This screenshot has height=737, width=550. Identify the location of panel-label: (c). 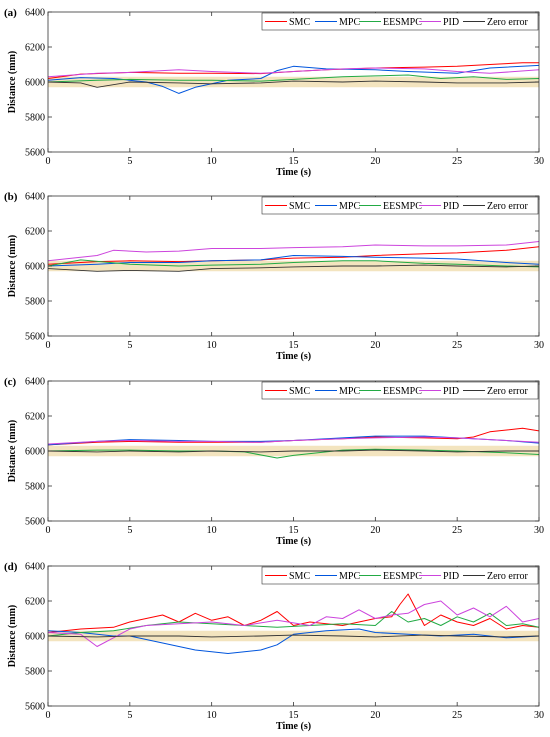
(10, 382).